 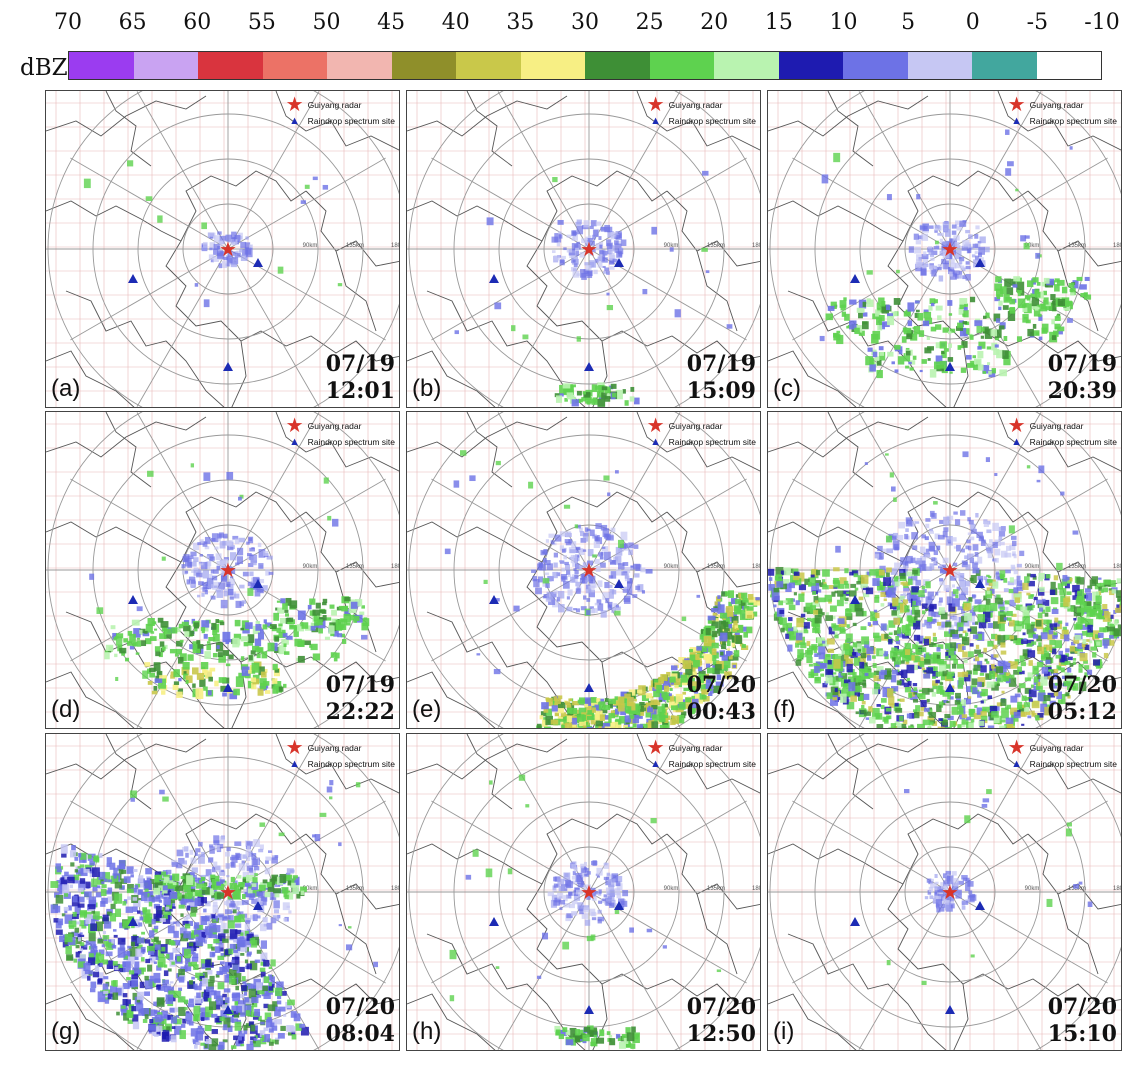 What do you see at coordinates (132, 22) in the screenshot?
I see `colorbar-tick-label: 65` at bounding box center [132, 22].